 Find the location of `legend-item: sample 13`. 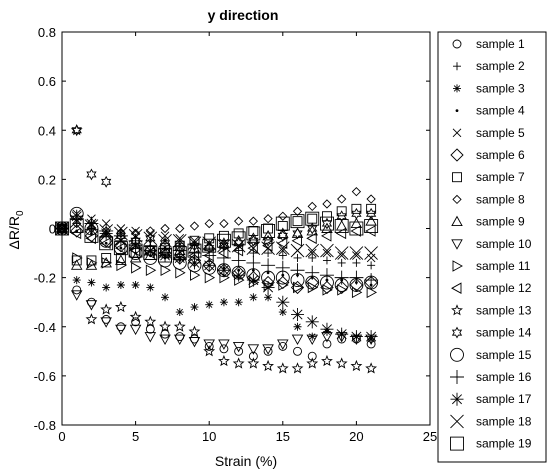

legend-item: sample 13 is located at coordinates (491, 310).